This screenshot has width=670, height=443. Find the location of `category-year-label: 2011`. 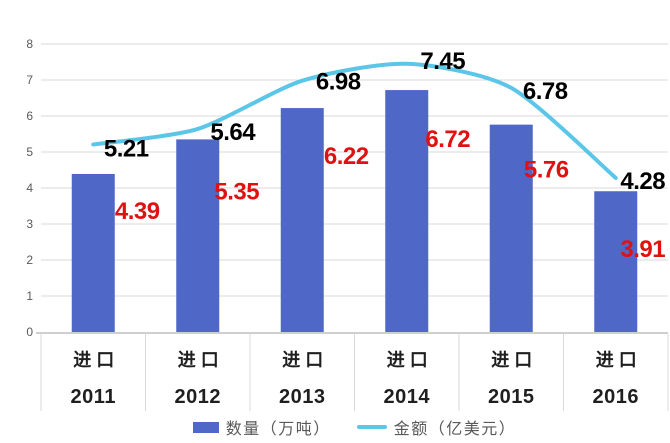

category-year-label: 2011 is located at coordinates (93, 397).